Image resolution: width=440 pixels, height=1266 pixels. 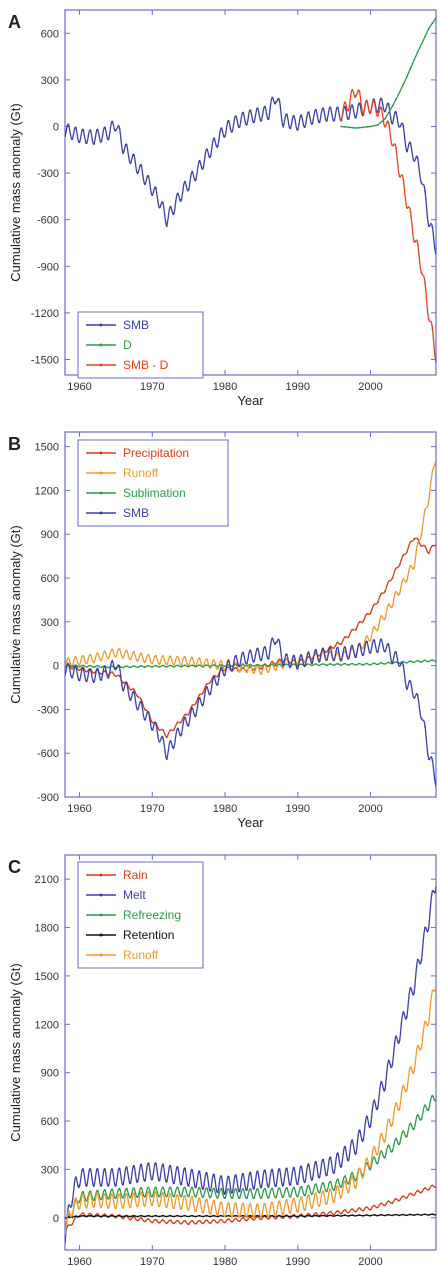 What do you see at coordinates (156, 453) in the screenshot?
I see `legend-label: Precipitation` at bounding box center [156, 453].